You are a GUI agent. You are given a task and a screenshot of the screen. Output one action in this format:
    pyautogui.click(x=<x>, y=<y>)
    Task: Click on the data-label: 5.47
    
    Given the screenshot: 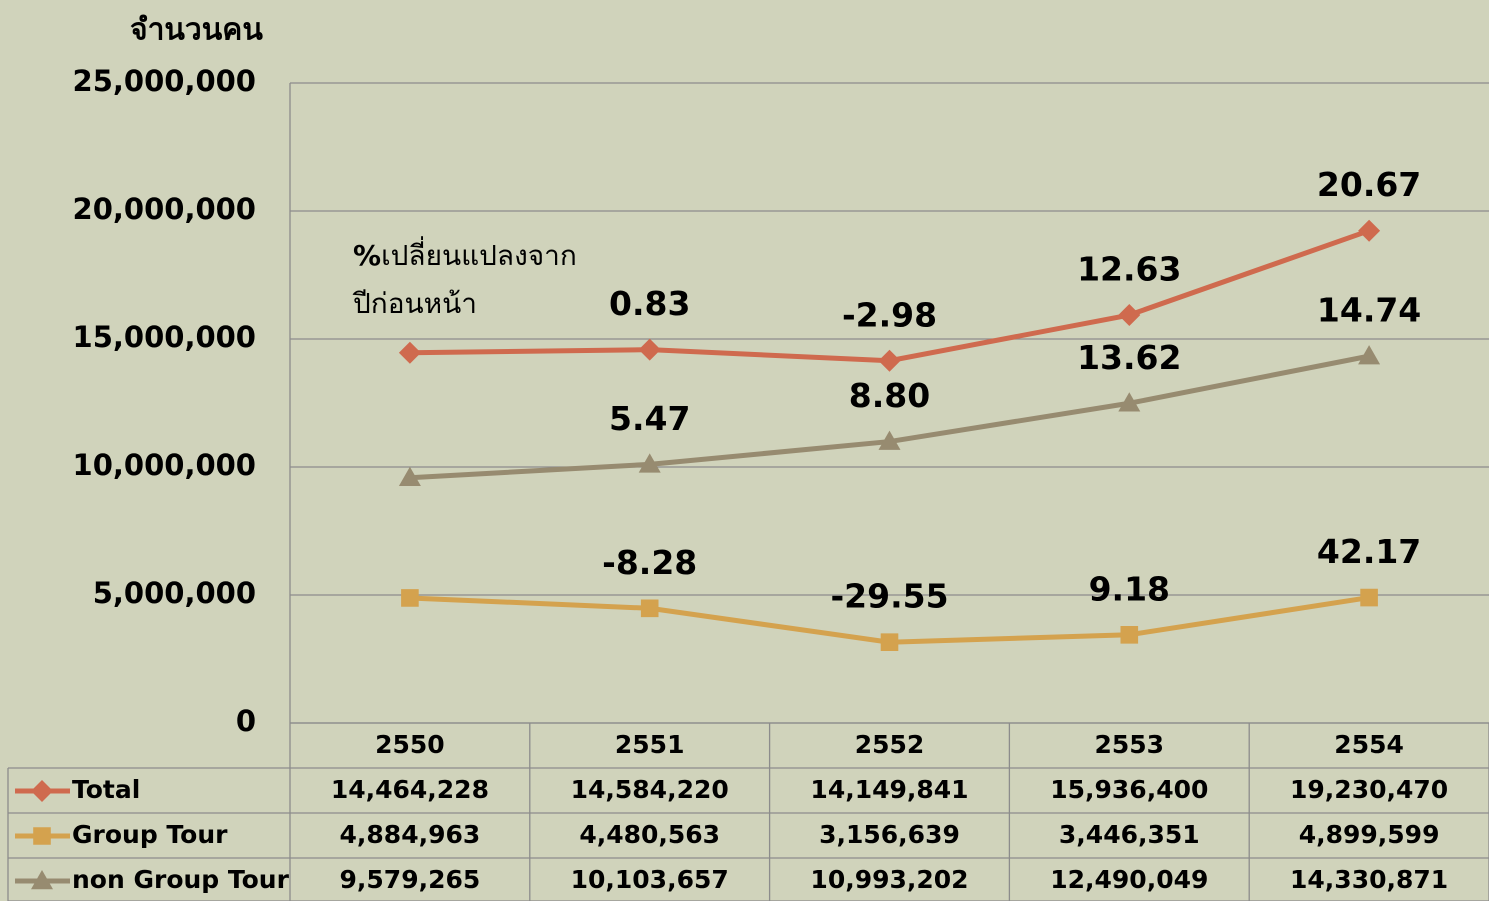 What is the action you would take?
    pyautogui.click(x=649, y=418)
    